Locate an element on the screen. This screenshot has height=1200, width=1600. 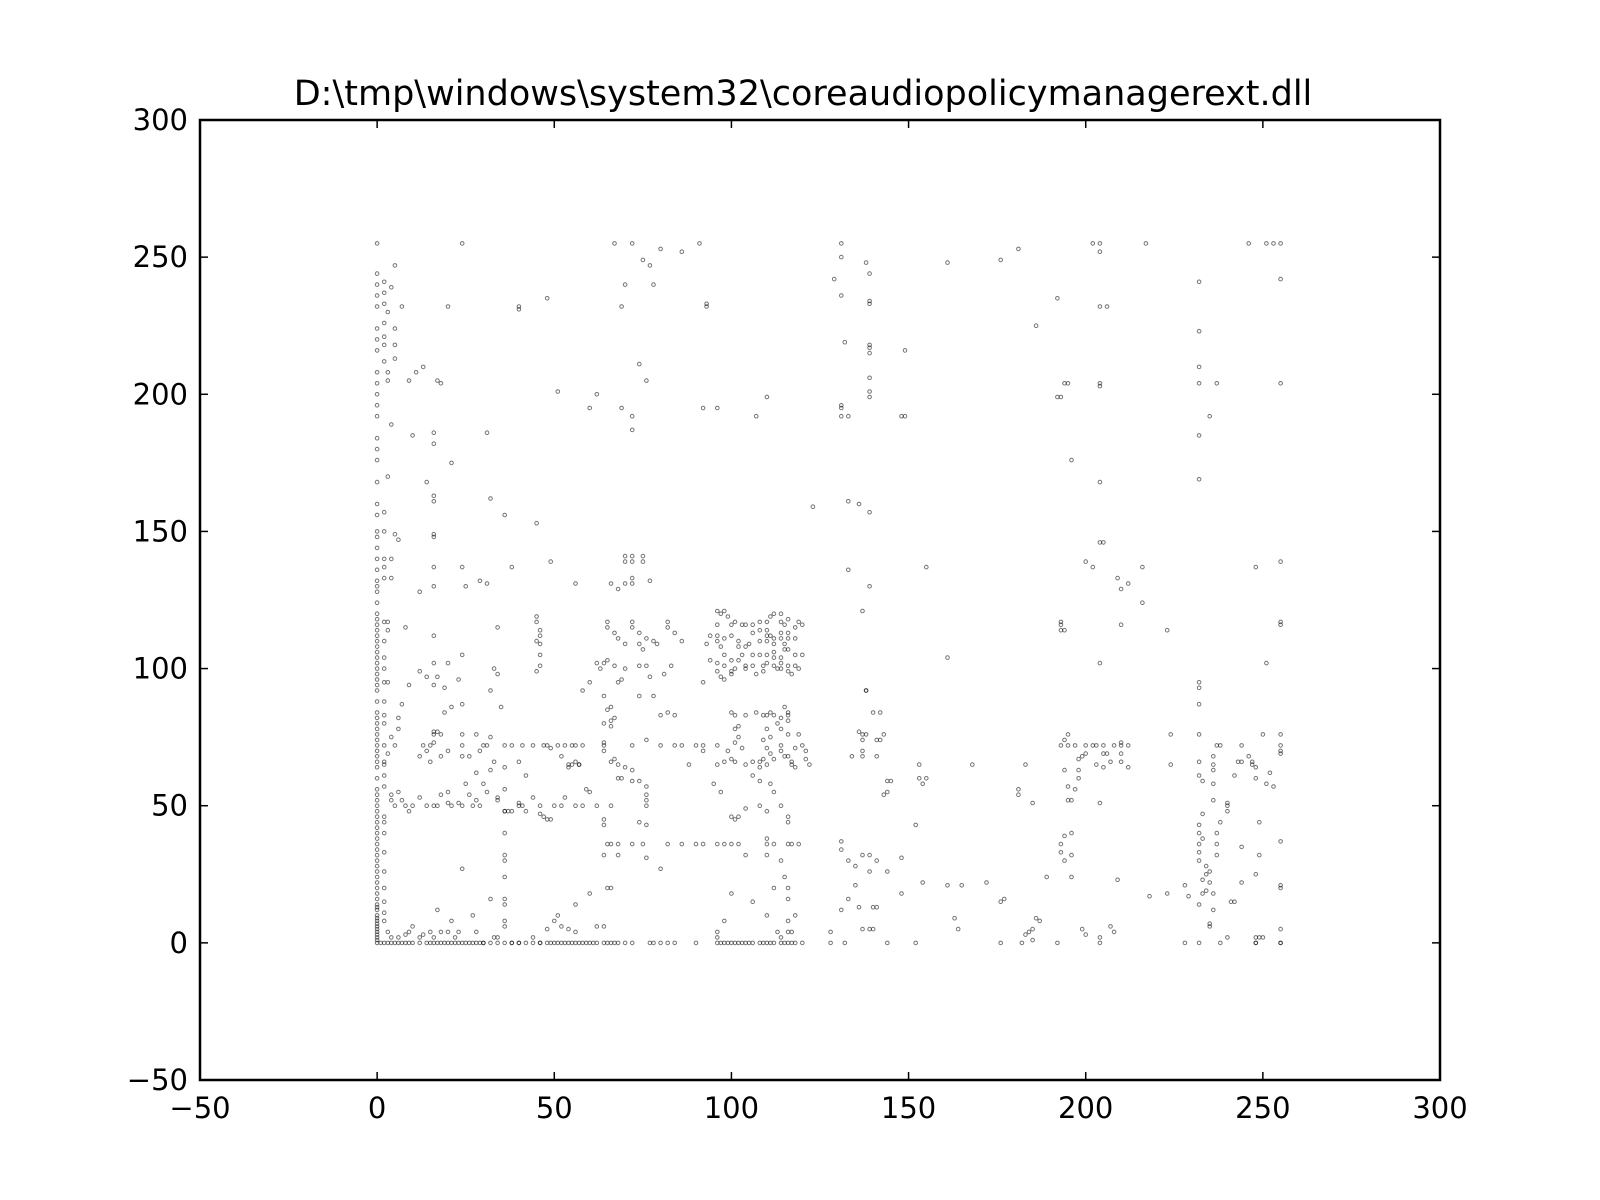
y-tick-label: 150 is located at coordinates (160, 531).